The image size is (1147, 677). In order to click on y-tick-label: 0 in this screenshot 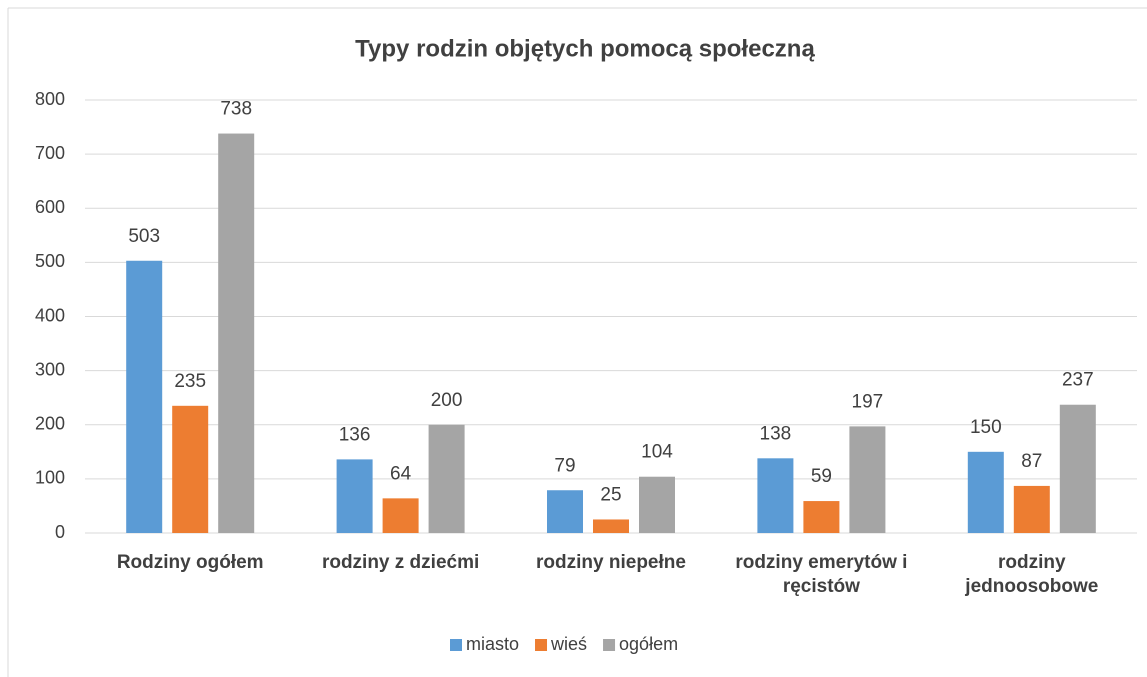, I will do `click(60, 532)`.